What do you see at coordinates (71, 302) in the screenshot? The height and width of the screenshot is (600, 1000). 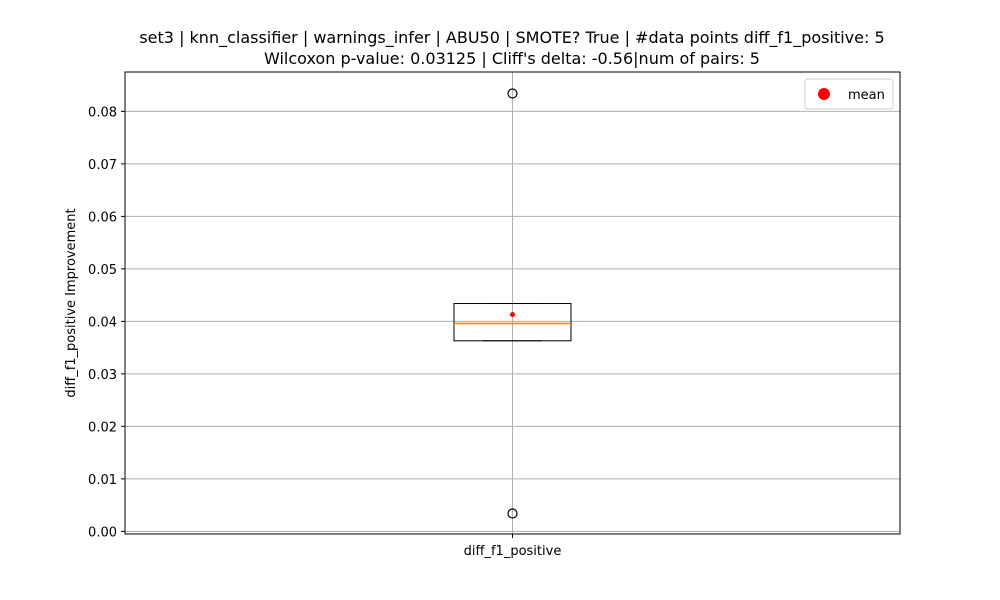 I see `y-axis-label: diff_f1_positive Improvement` at bounding box center [71, 302].